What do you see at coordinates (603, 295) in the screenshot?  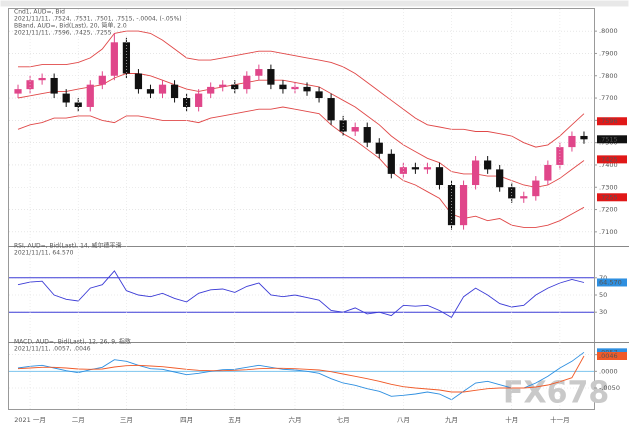 I see `y-tick-label: 50` at bounding box center [603, 295].